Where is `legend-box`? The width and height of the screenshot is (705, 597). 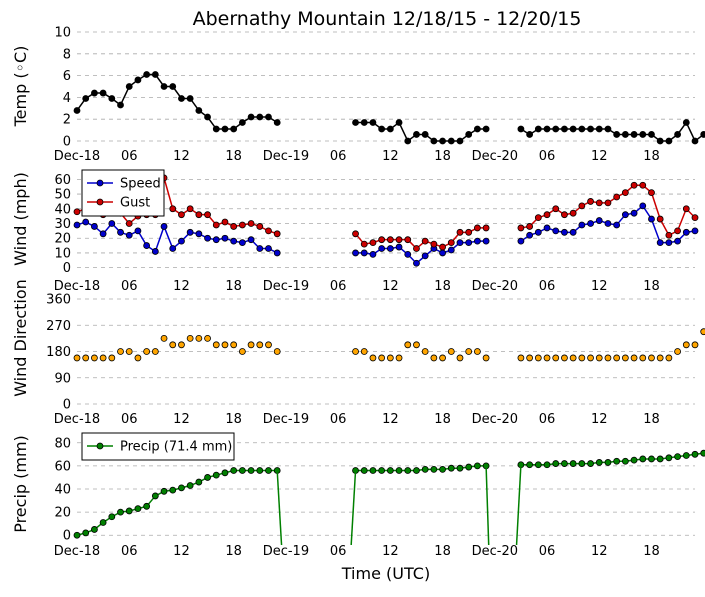 legend-box is located at coordinates (123, 193).